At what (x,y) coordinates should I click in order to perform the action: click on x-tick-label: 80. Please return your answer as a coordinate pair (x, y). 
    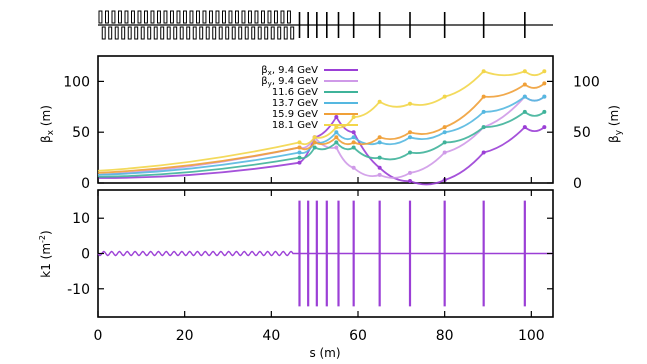
    Looking at the image, I should click on (445, 336).